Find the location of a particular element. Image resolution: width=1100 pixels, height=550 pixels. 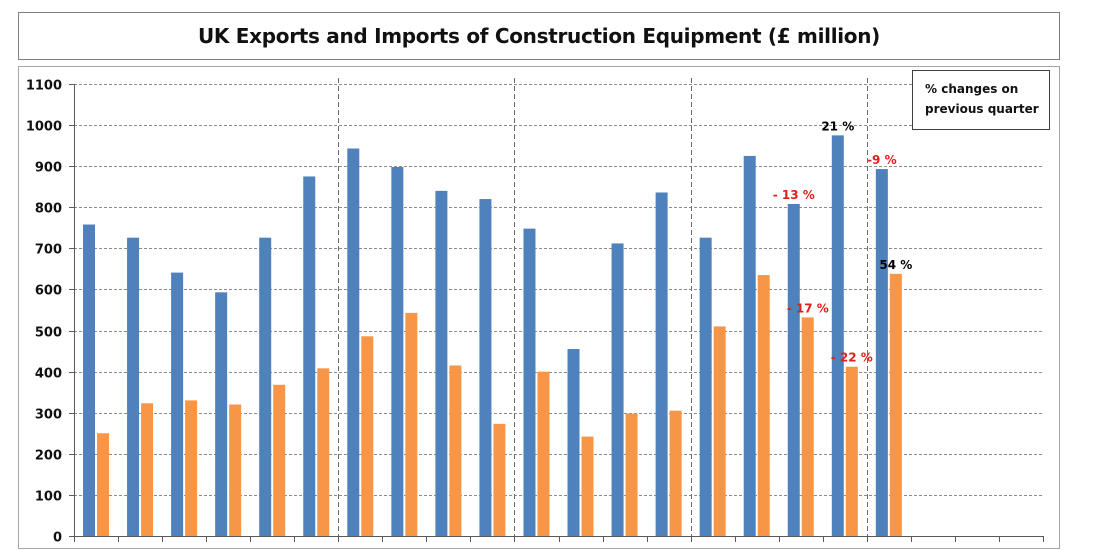

y-tick-label: 600 is located at coordinates (48, 291).